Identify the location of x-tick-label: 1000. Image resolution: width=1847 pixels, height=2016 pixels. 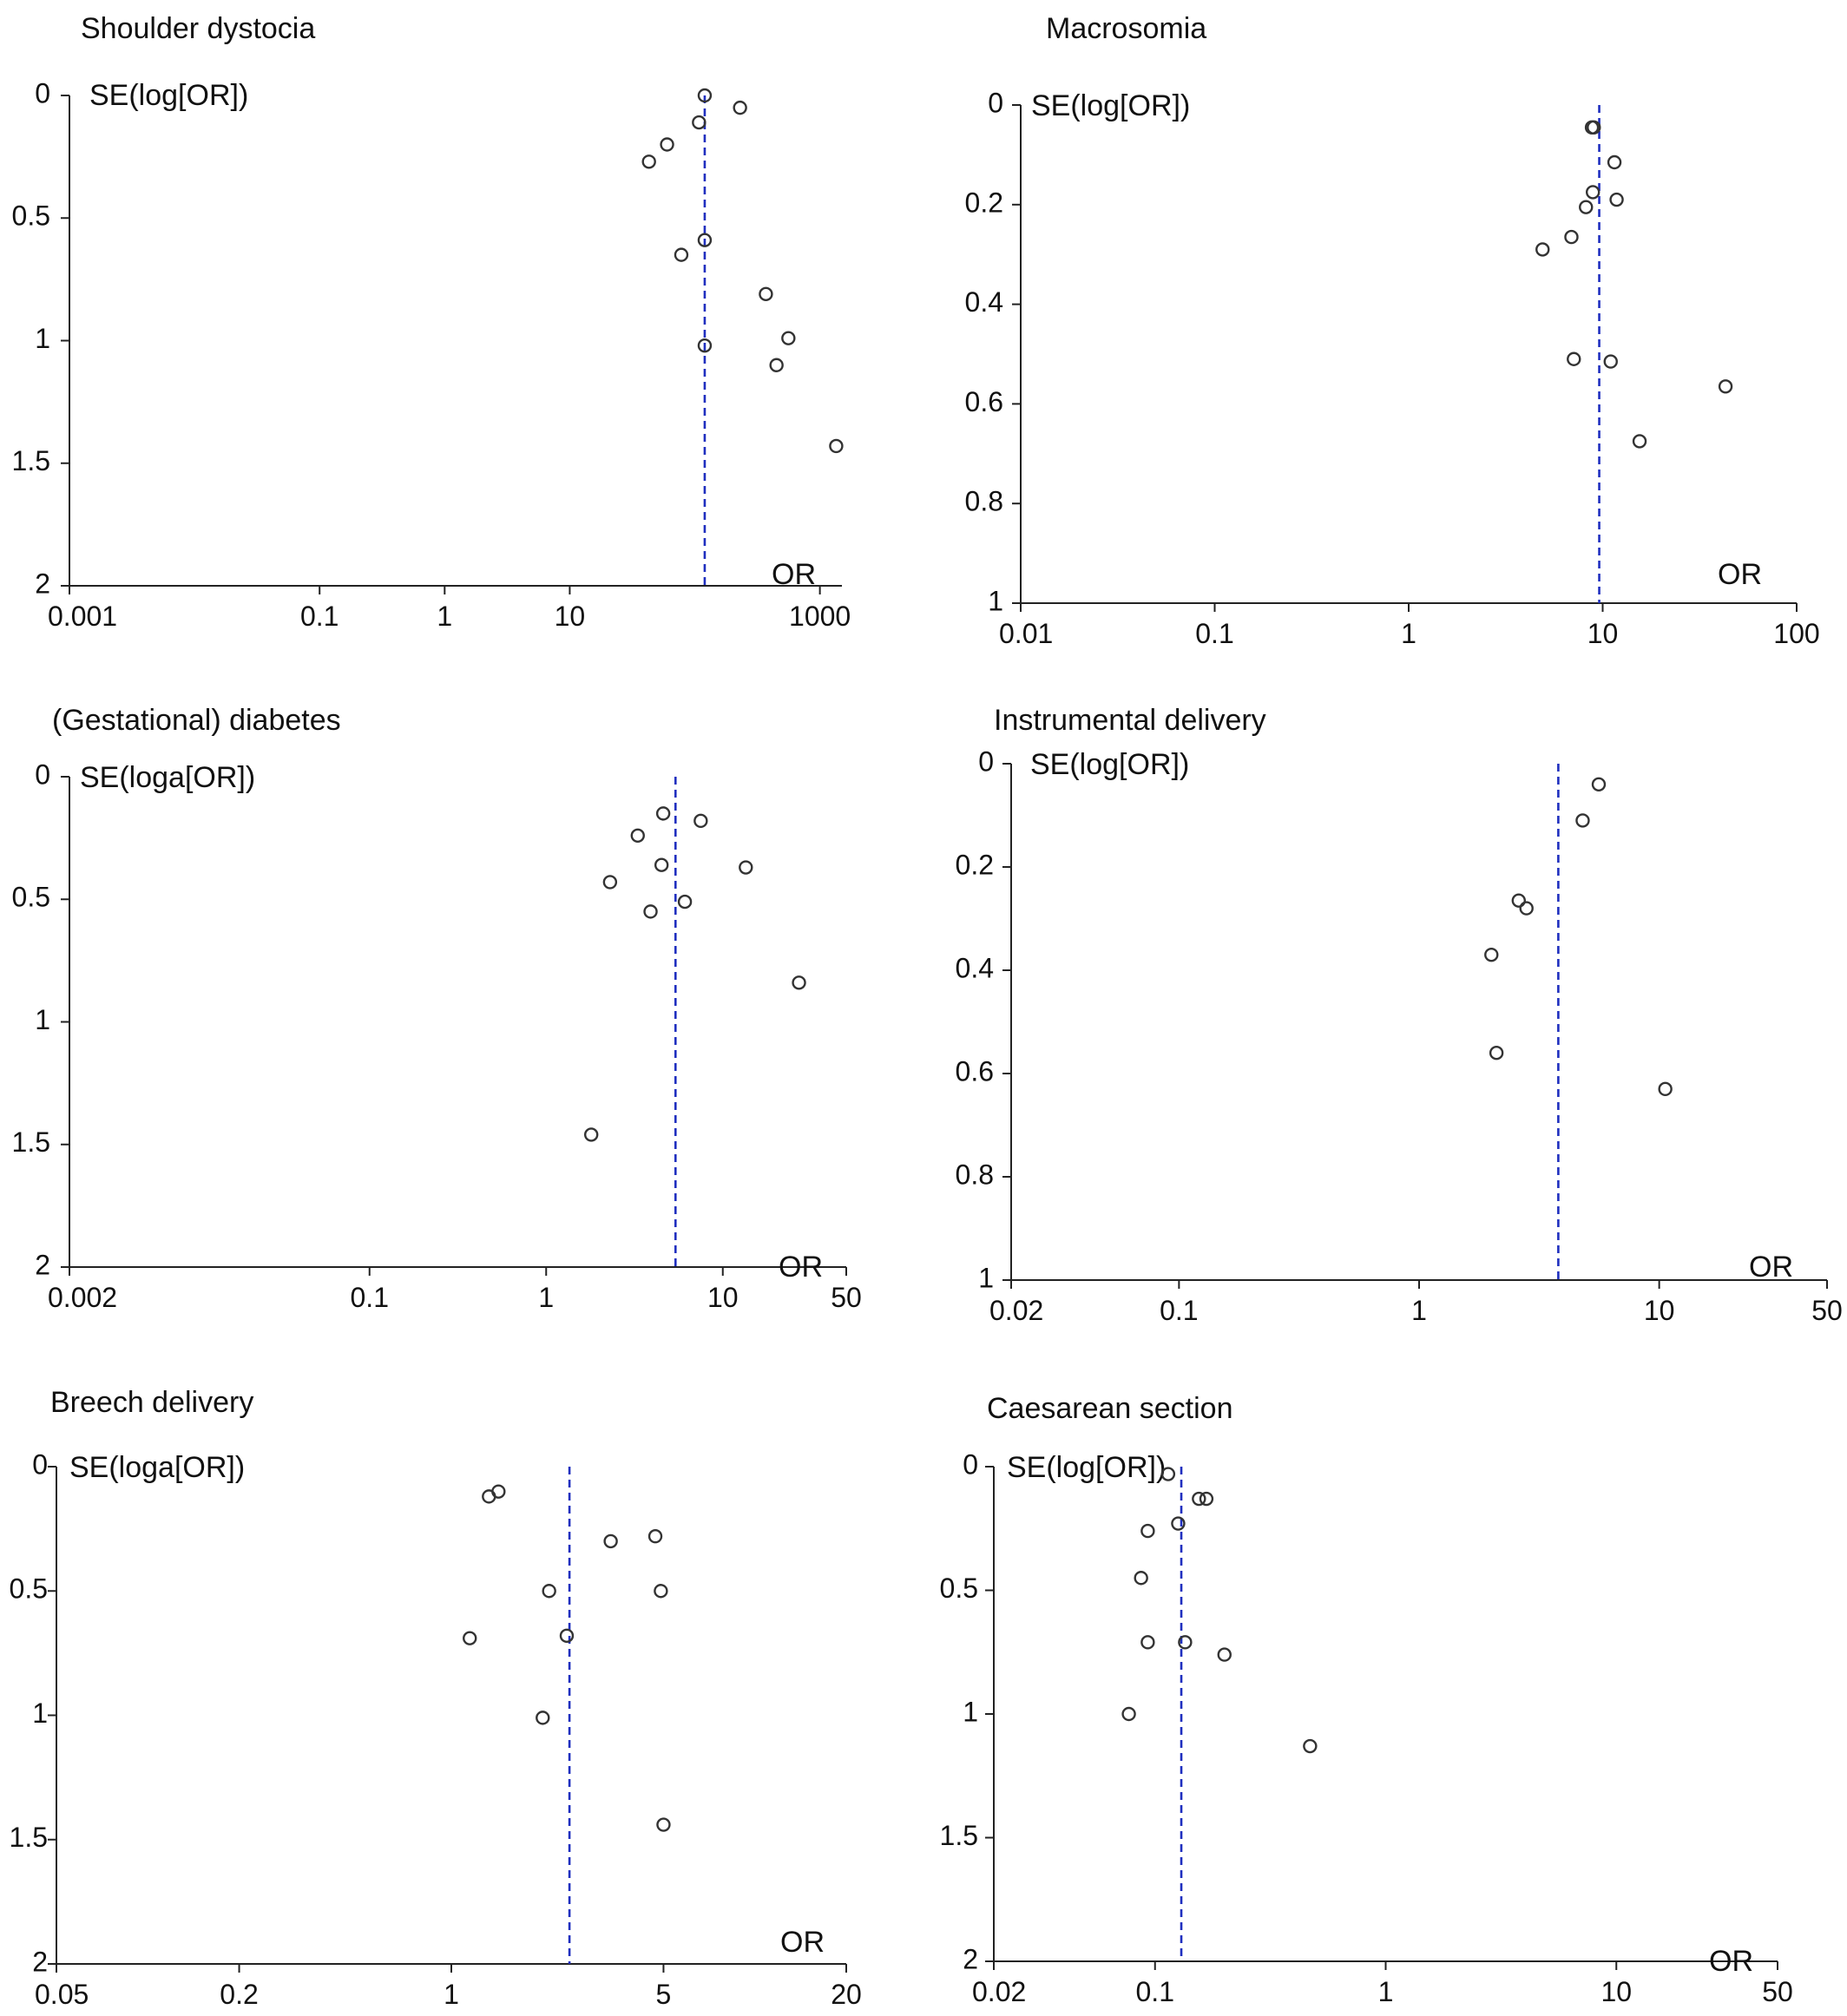
(820, 616).